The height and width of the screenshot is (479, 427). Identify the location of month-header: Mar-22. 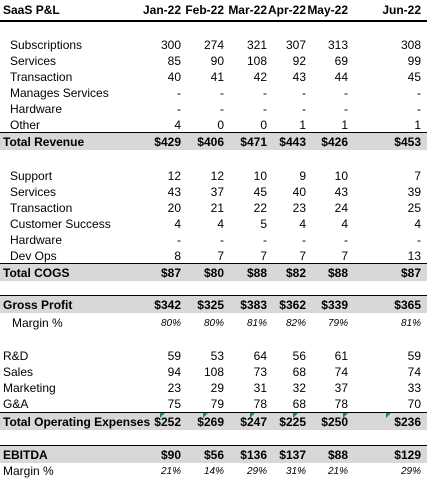
(247, 10).